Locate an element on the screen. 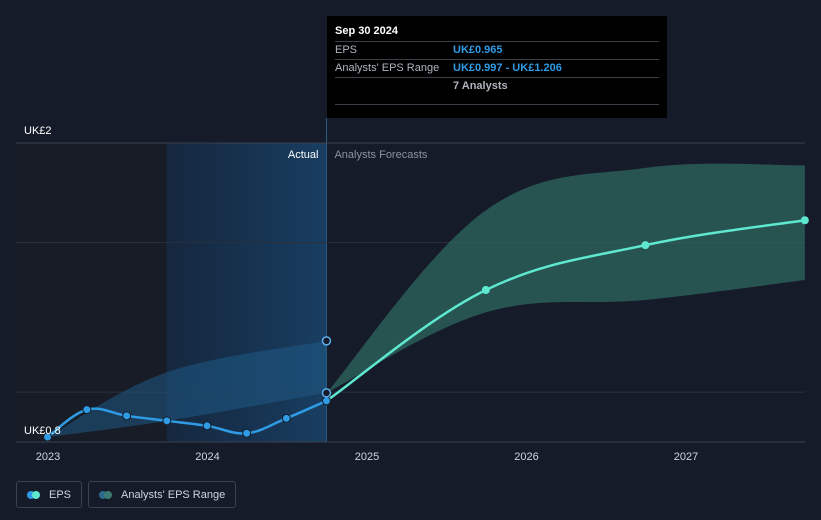 Image resolution: width=821 pixels, height=520 pixels. tooltip-eps-label: EPS is located at coordinates (346, 50).